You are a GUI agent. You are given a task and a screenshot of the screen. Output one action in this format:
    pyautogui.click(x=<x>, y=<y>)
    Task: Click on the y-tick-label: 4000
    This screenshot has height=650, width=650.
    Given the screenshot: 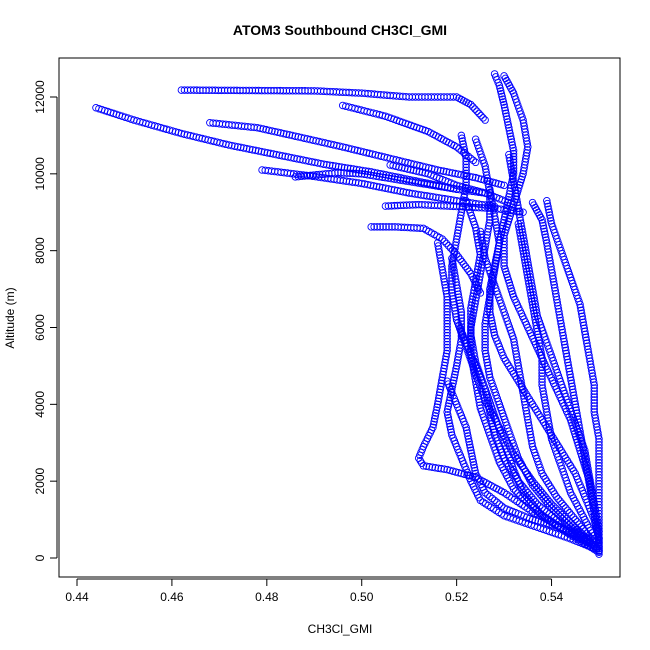 What is the action you would take?
    pyautogui.click(x=40, y=404)
    